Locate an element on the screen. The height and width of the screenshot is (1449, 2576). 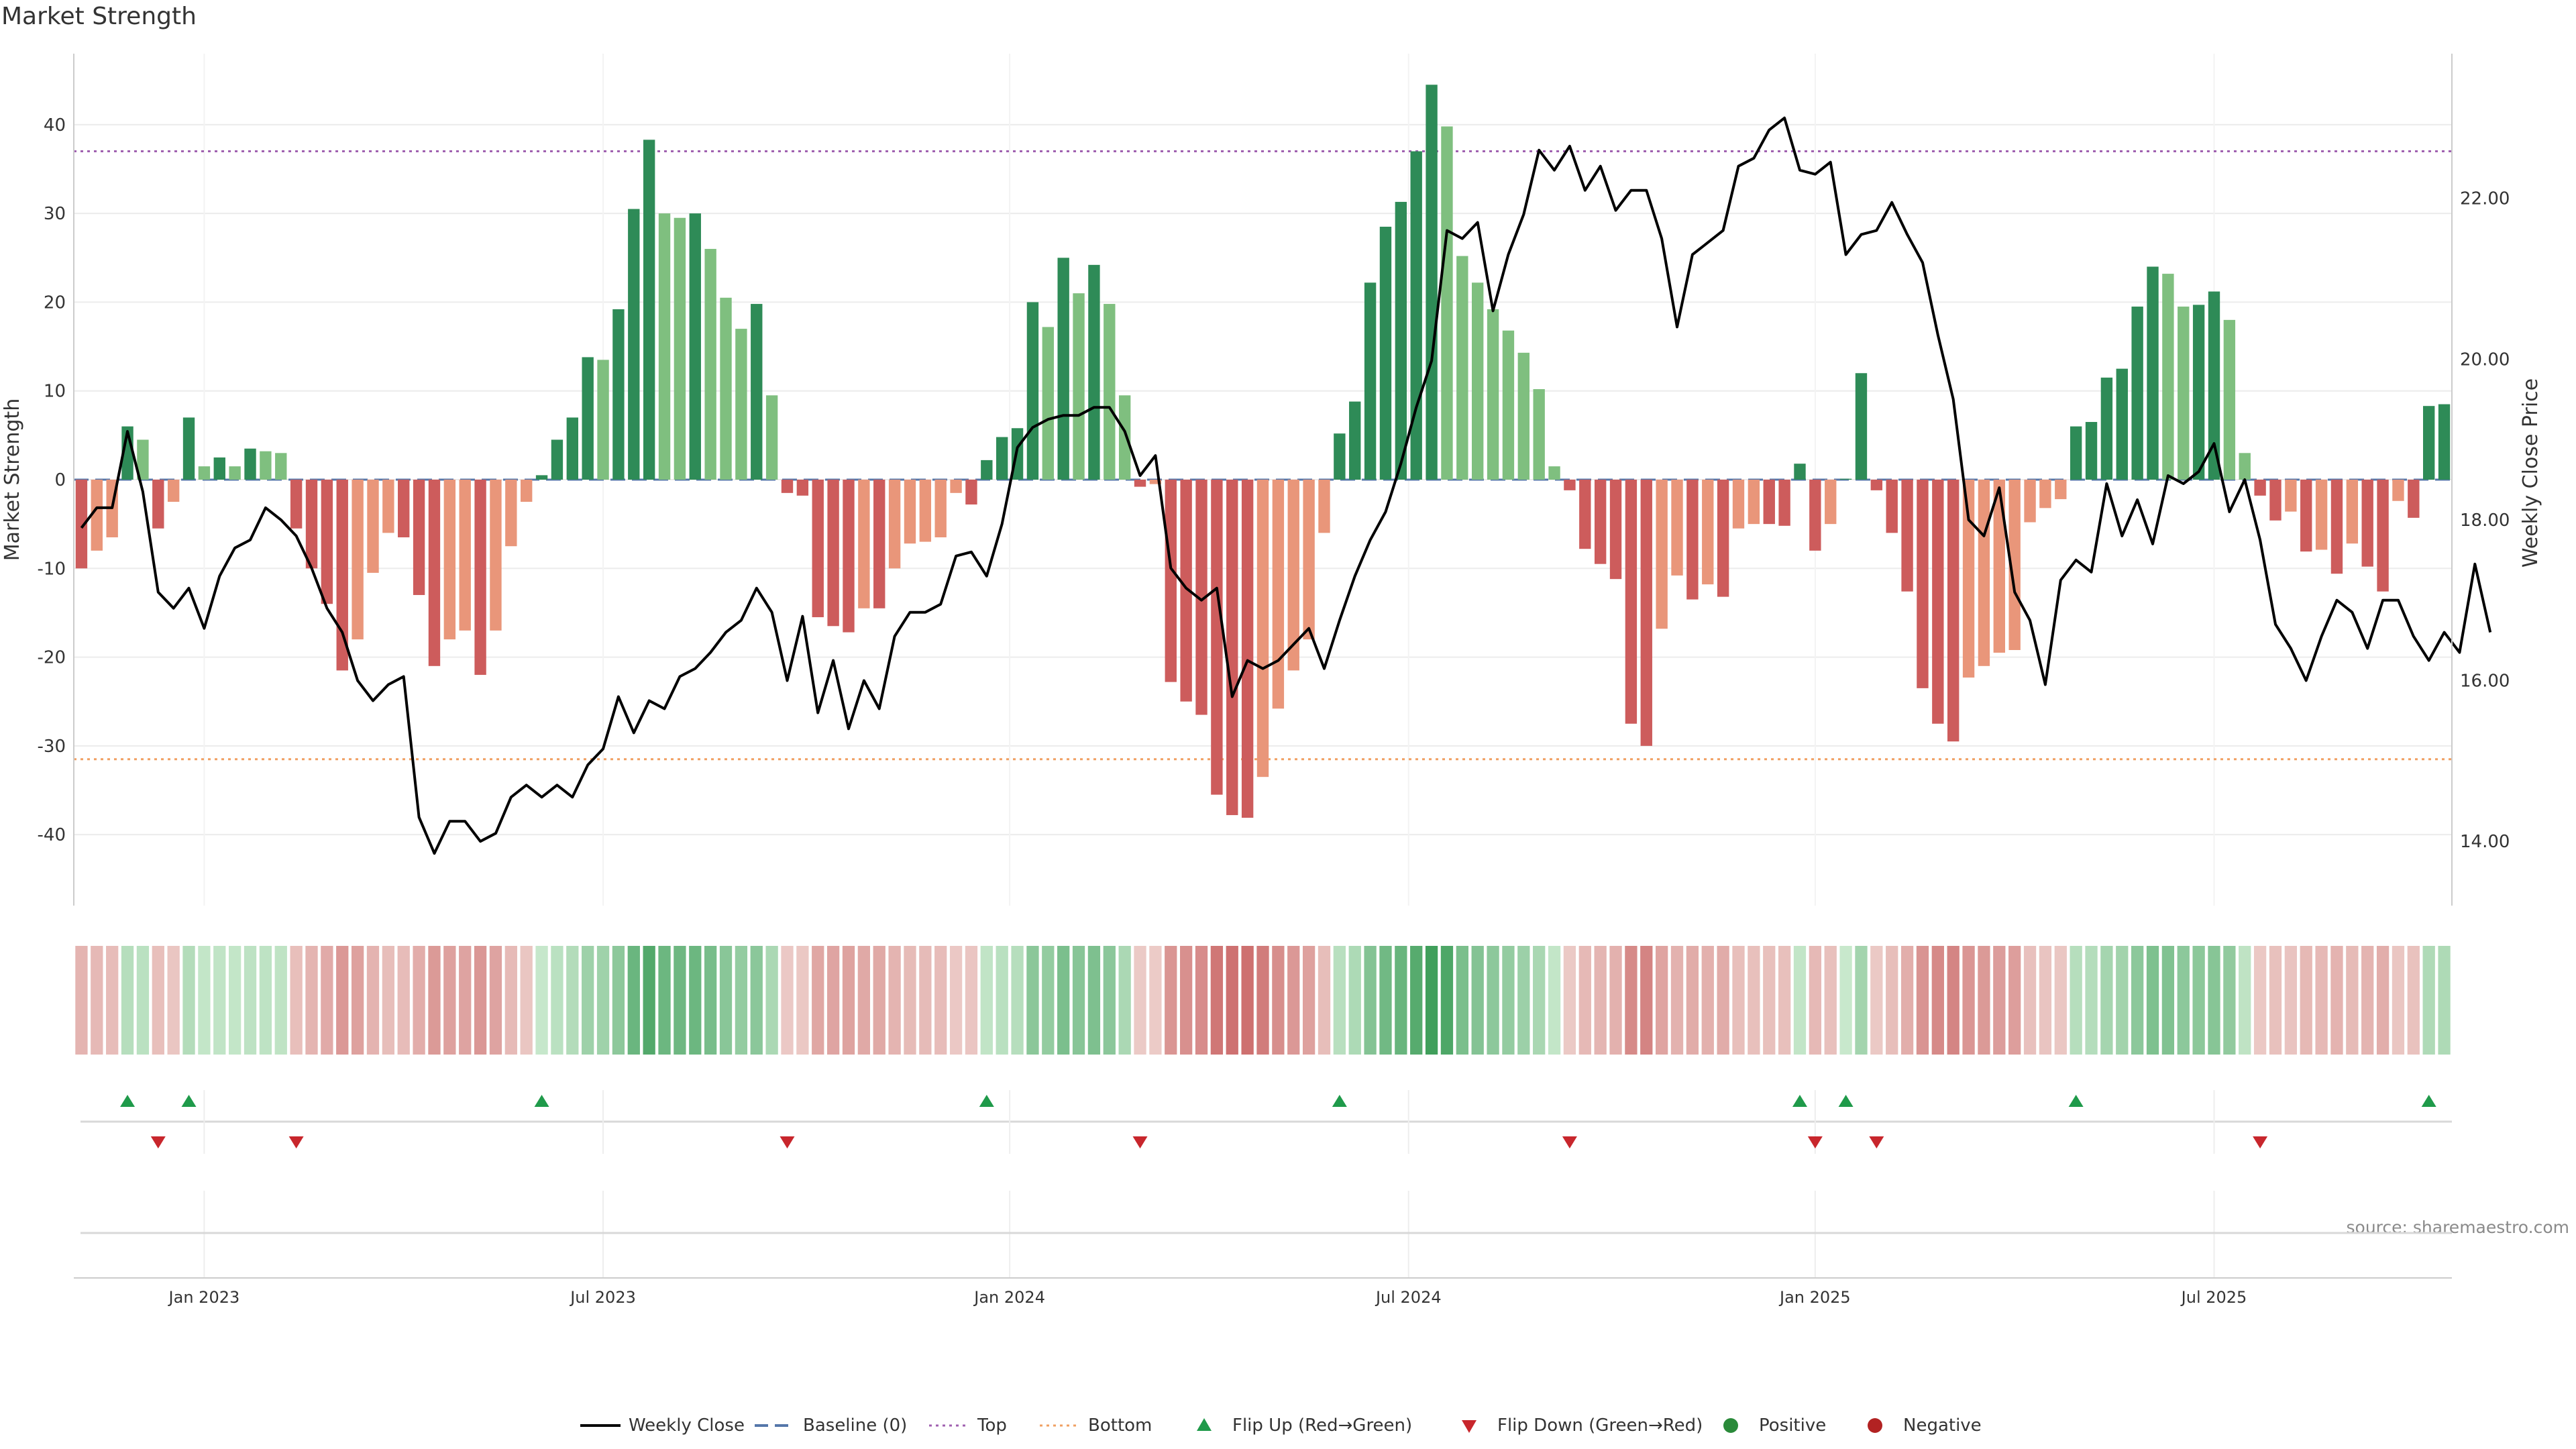
chart-title: Market Strength is located at coordinates (99, 16).